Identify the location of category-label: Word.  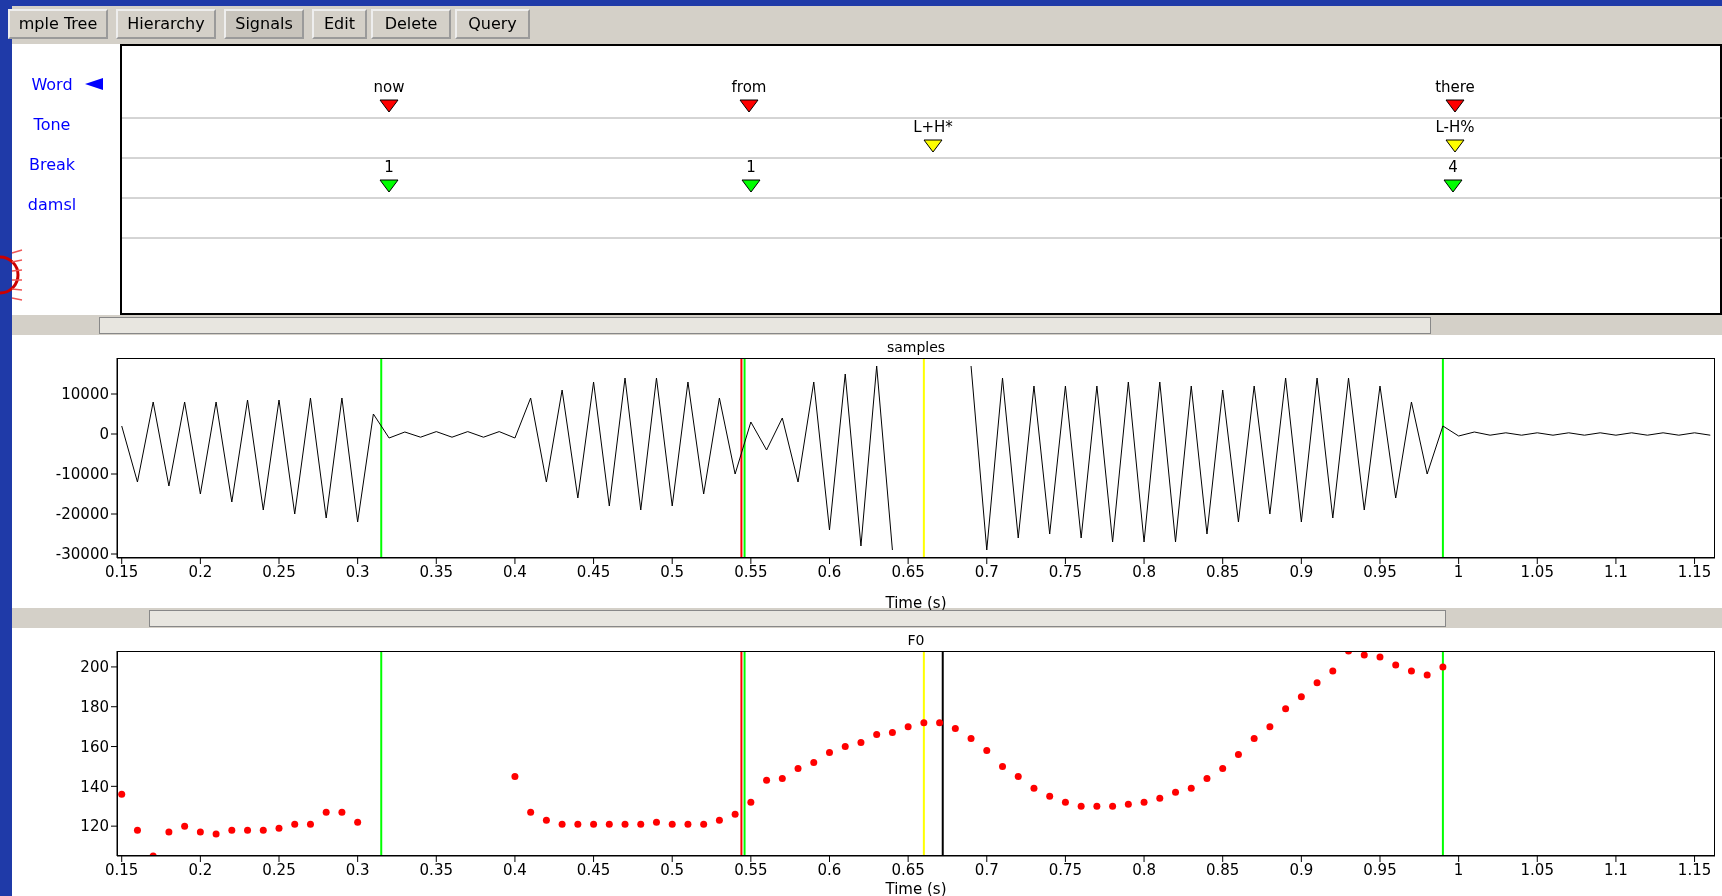
(52, 84).